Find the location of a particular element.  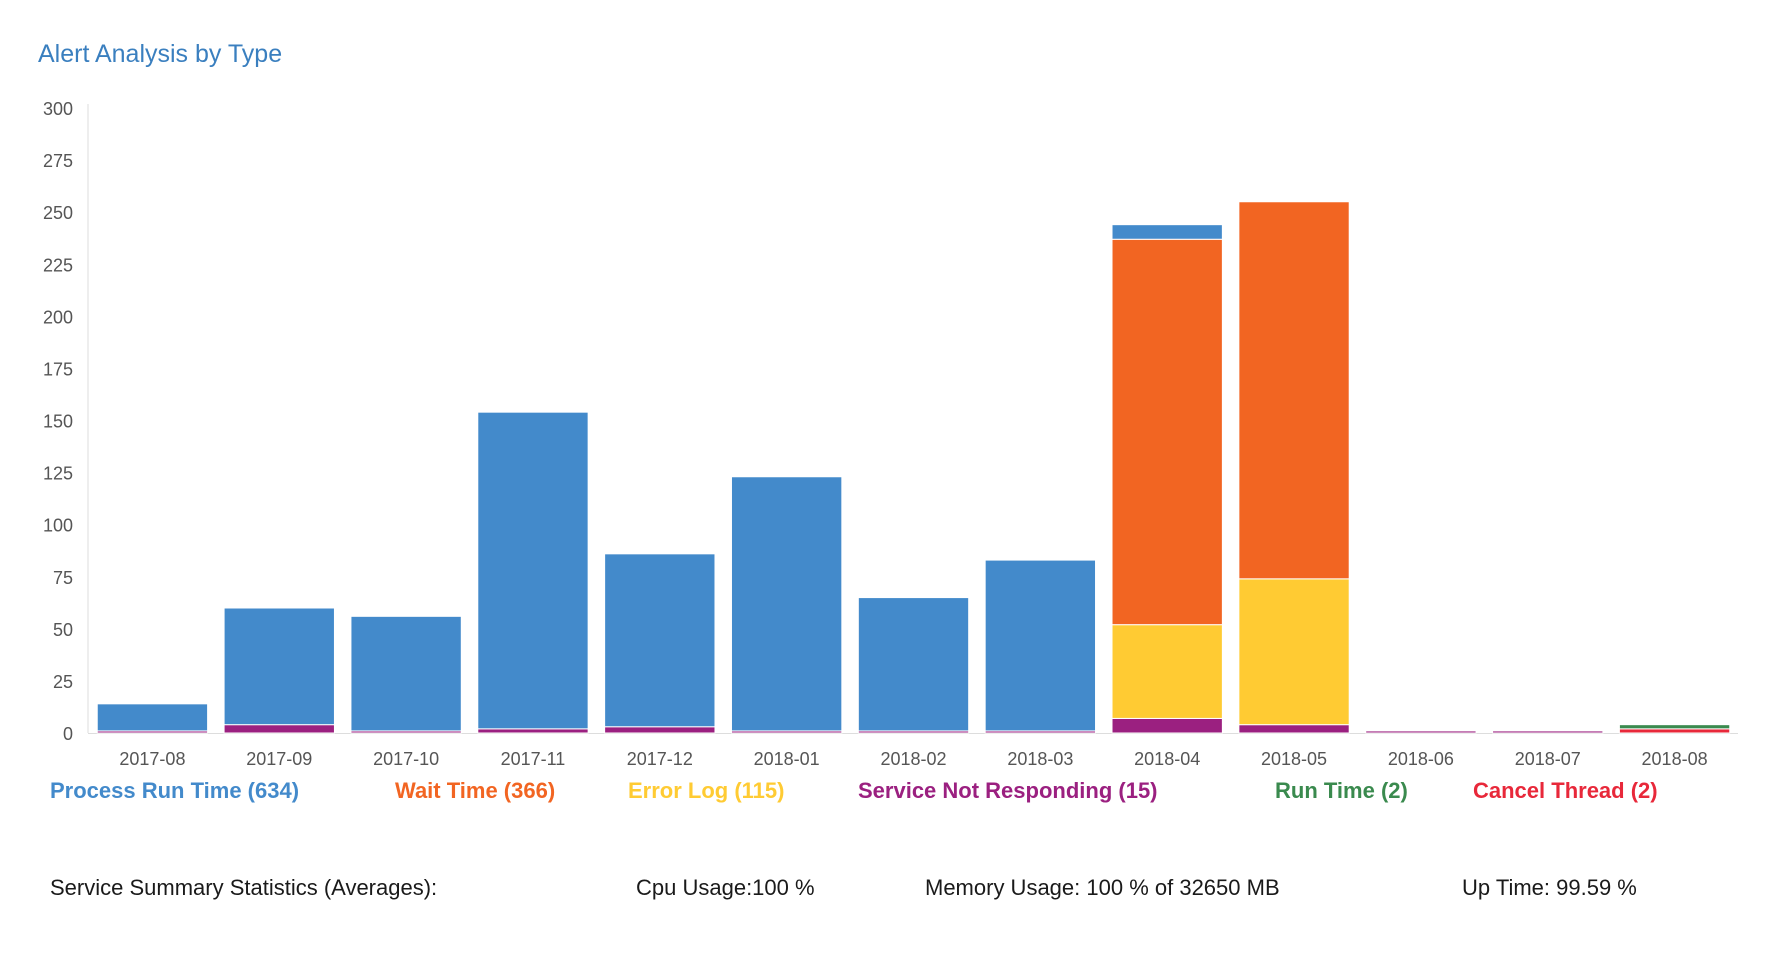

x-tick-label: 2017-08 is located at coordinates (152, 759).